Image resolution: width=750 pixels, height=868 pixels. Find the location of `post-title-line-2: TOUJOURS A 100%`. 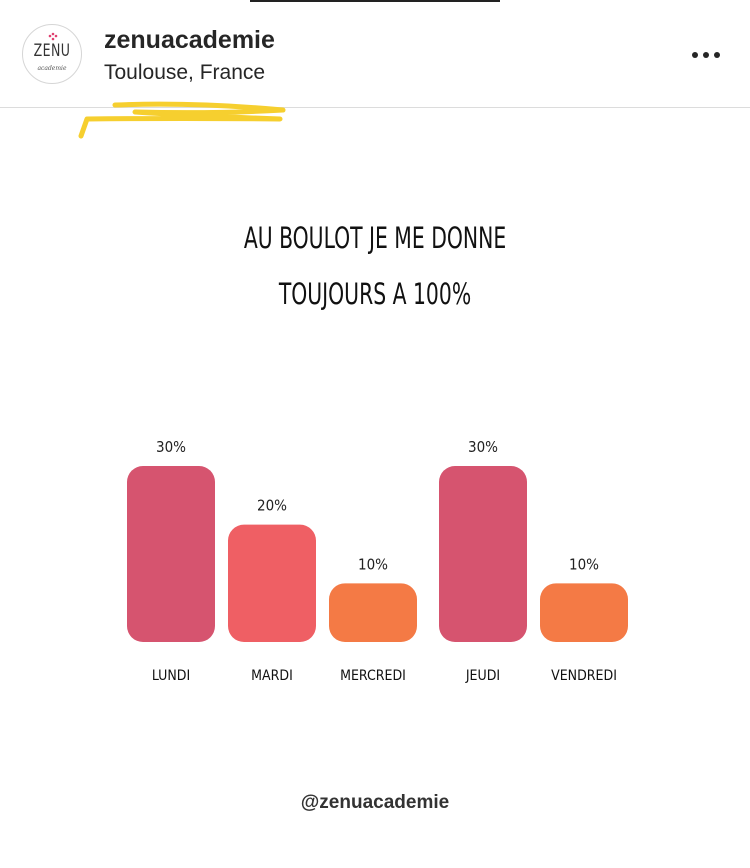

post-title-line-2: TOUJOURS A 100% is located at coordinates (375, 294).